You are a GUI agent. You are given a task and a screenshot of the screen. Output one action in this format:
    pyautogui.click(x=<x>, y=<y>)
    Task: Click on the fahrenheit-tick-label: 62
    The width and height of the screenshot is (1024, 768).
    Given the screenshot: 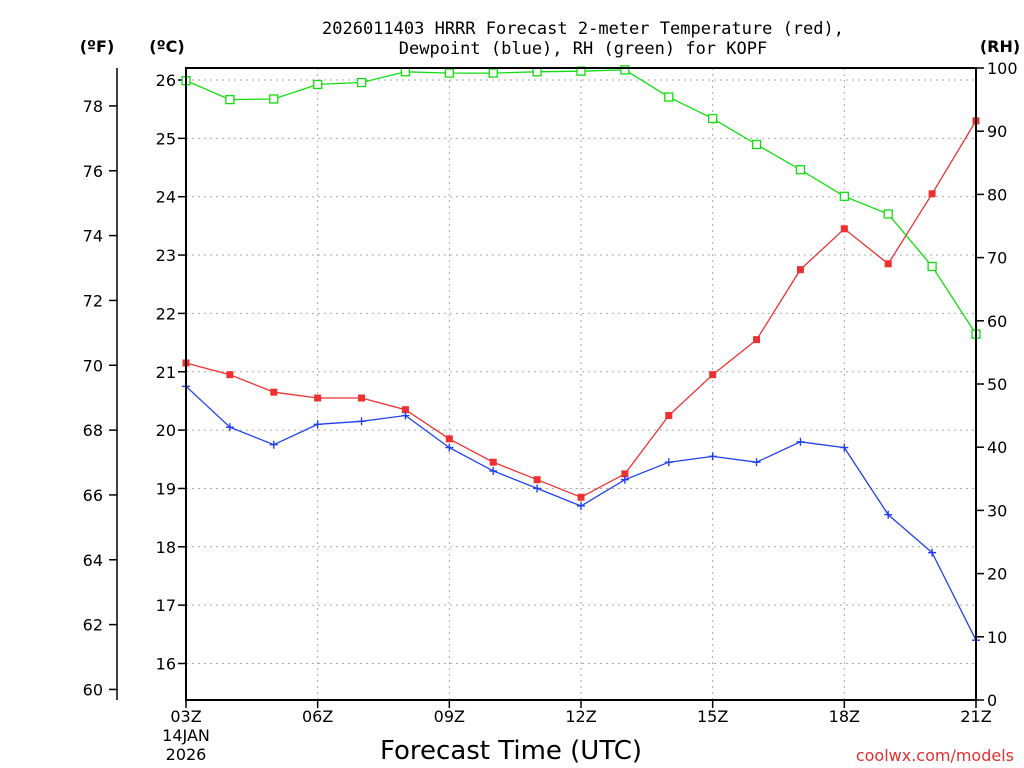 What is the action you would take?
    pyautogui.click(x=93, y=625)
    